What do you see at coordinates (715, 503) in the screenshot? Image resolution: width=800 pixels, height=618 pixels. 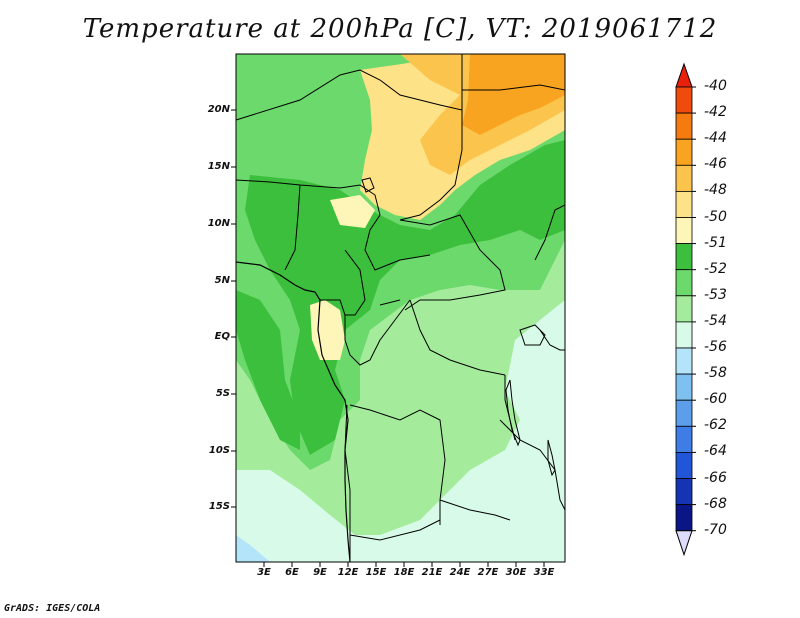 I see `colorbar-label: -68` at bounding box center [715, 503].